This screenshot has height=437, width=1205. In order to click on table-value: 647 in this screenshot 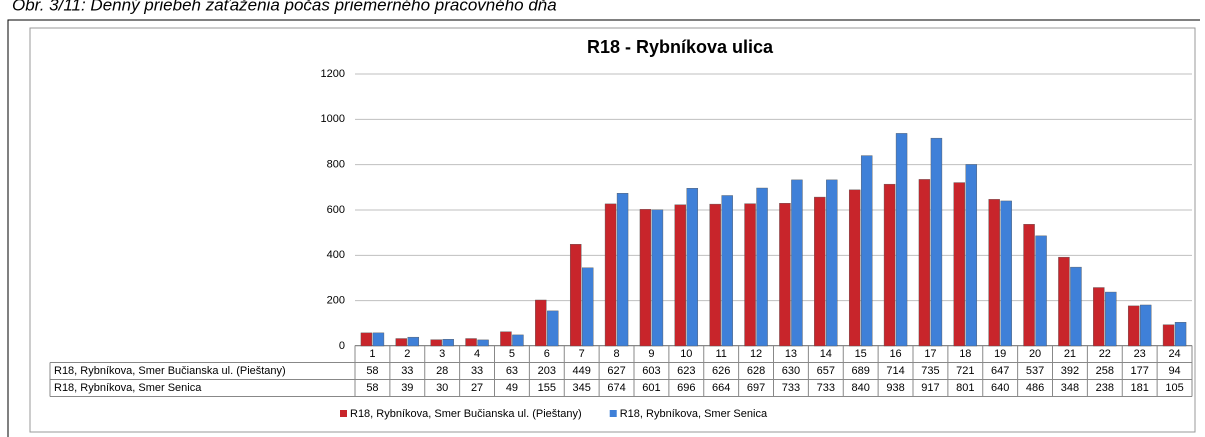, I will do `click(1000, 371)`.